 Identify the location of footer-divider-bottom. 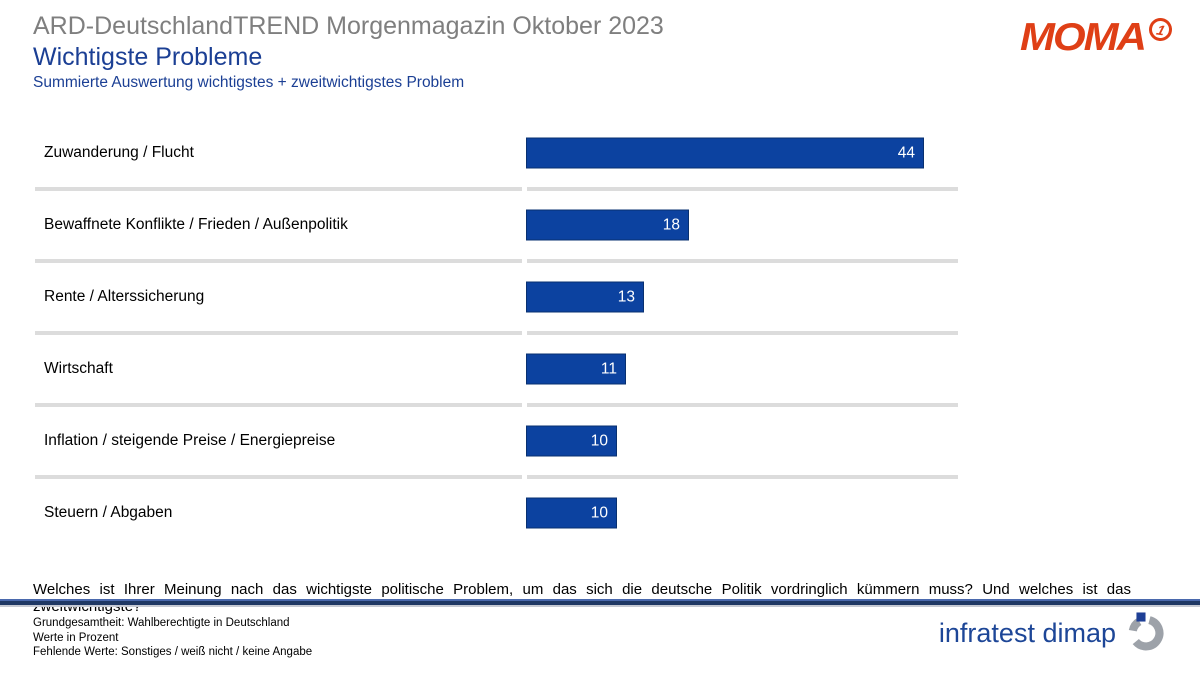
(600, 606).